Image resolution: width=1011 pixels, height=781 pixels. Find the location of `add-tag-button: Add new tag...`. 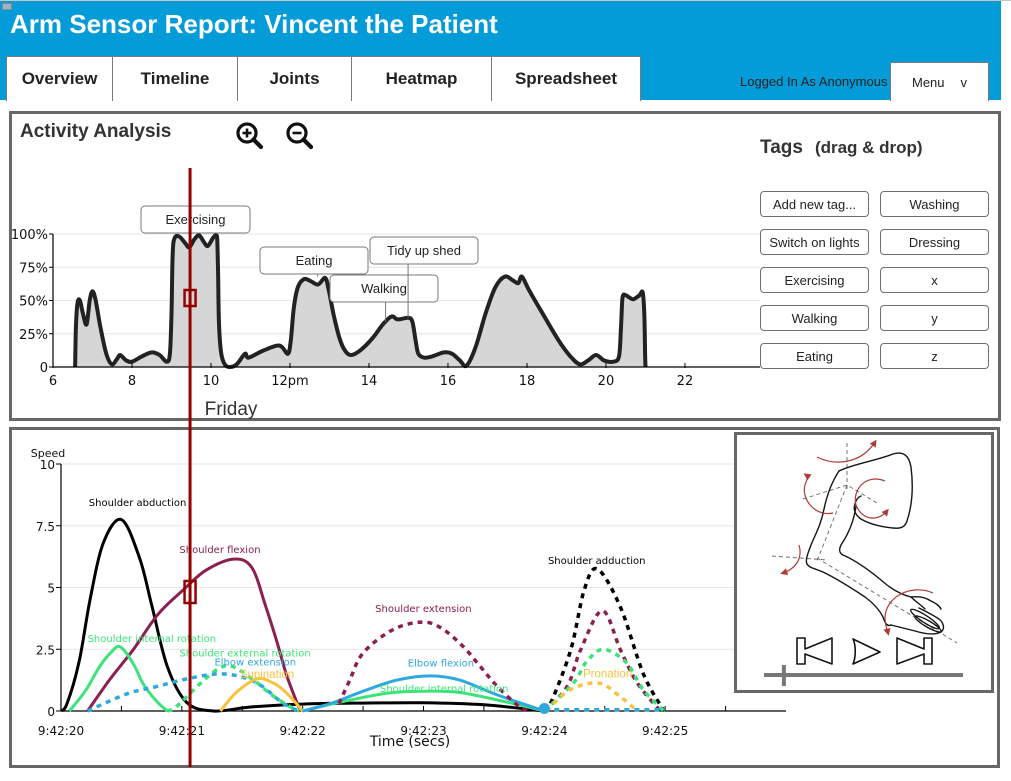

add-tag-button: Add new tag... is located at coordinates (814, 204).